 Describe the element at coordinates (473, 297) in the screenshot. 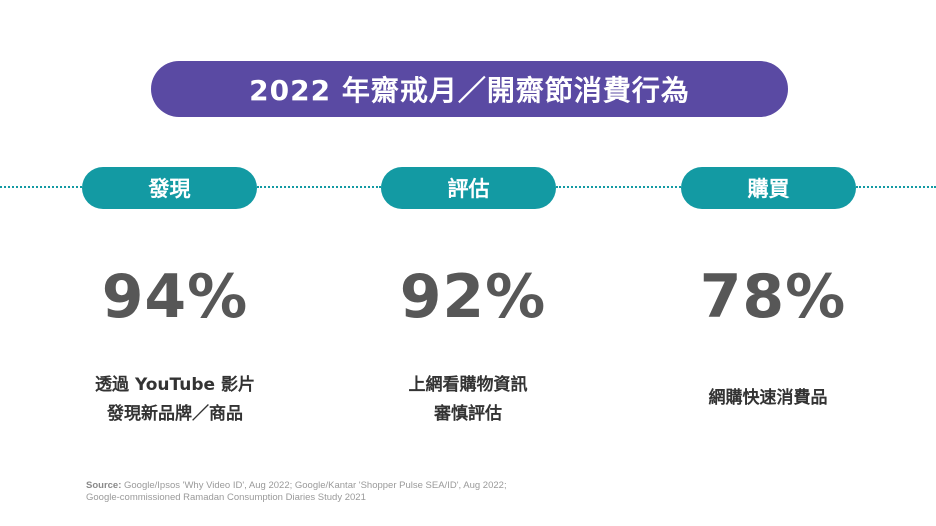

I see `stat-evaluate: 92%` at that location.